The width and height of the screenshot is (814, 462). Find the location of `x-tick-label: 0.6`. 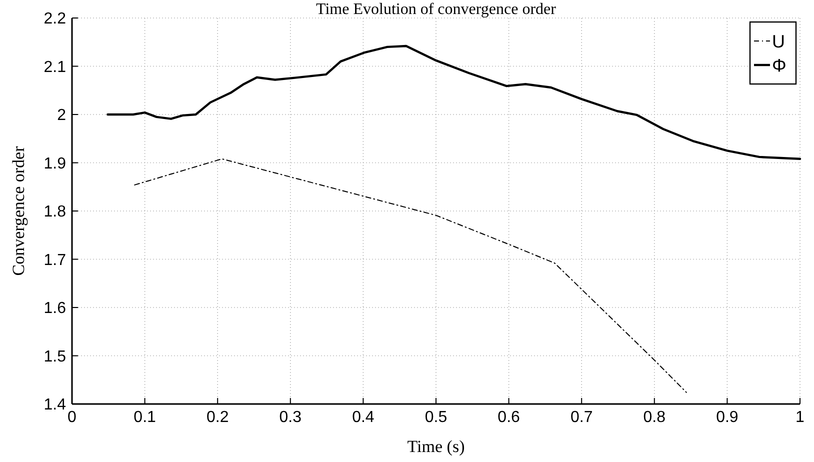

x-tick-label: 0.6 is located at coordinates (509, 417).